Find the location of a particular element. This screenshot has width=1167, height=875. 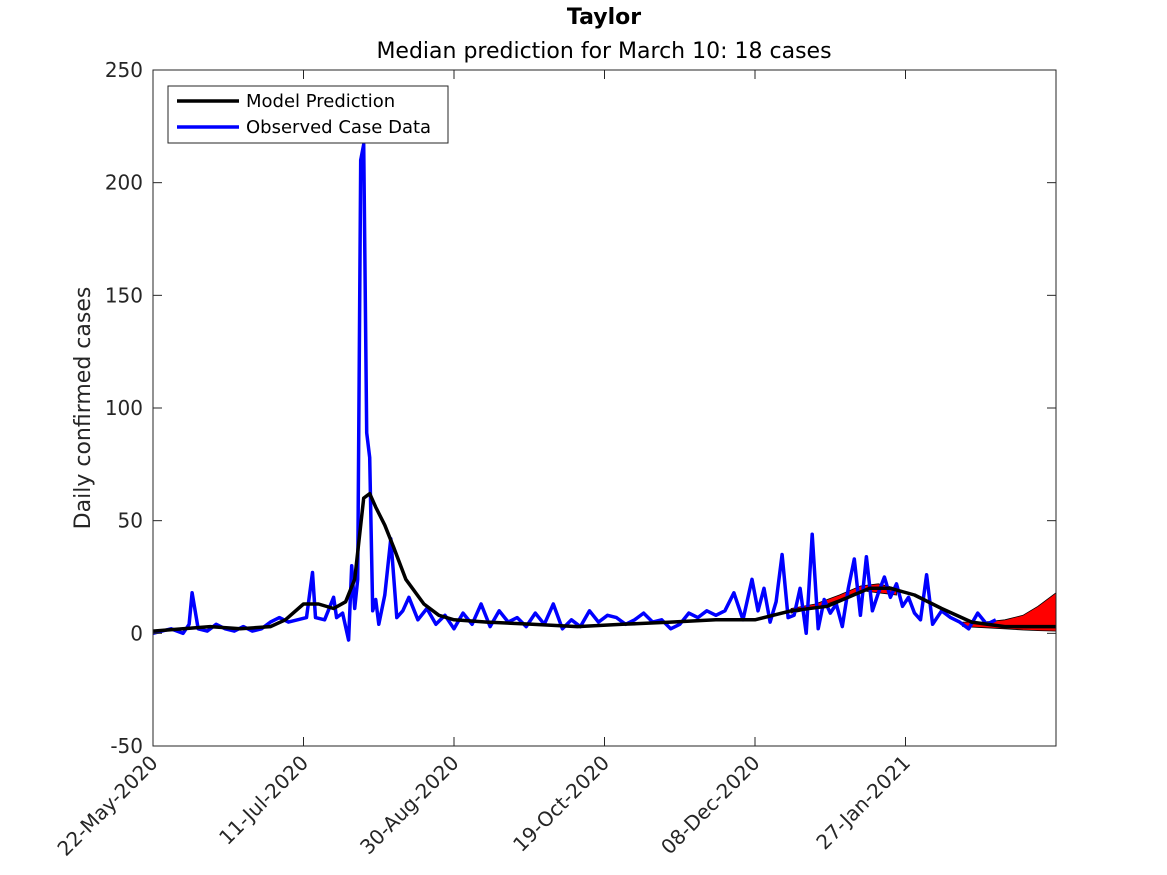

legend-label-model-prediction: Model Prediction is located at coordinates (320, 101).